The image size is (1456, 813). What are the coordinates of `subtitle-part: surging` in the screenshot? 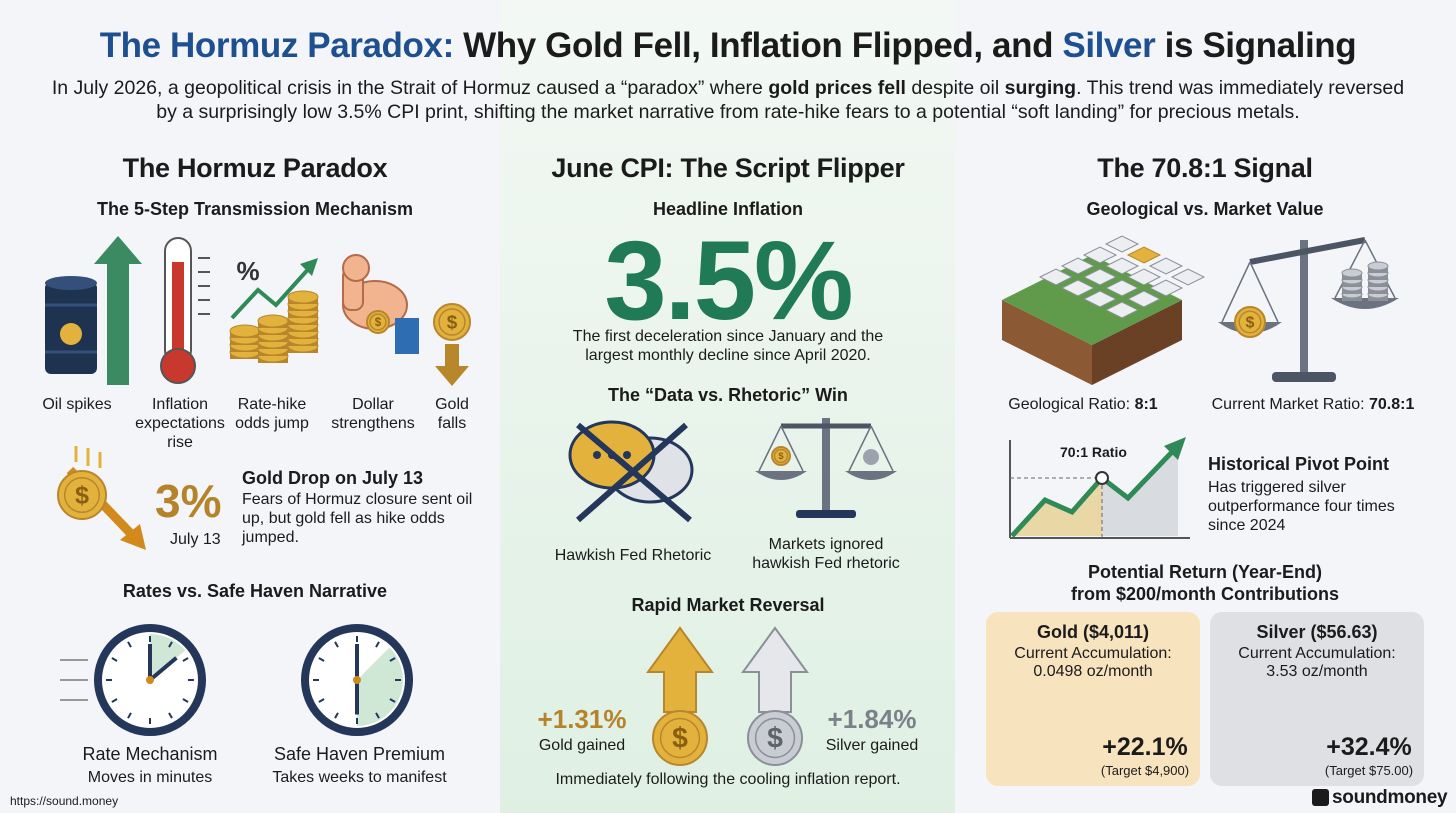 It's located at (1040, 88).